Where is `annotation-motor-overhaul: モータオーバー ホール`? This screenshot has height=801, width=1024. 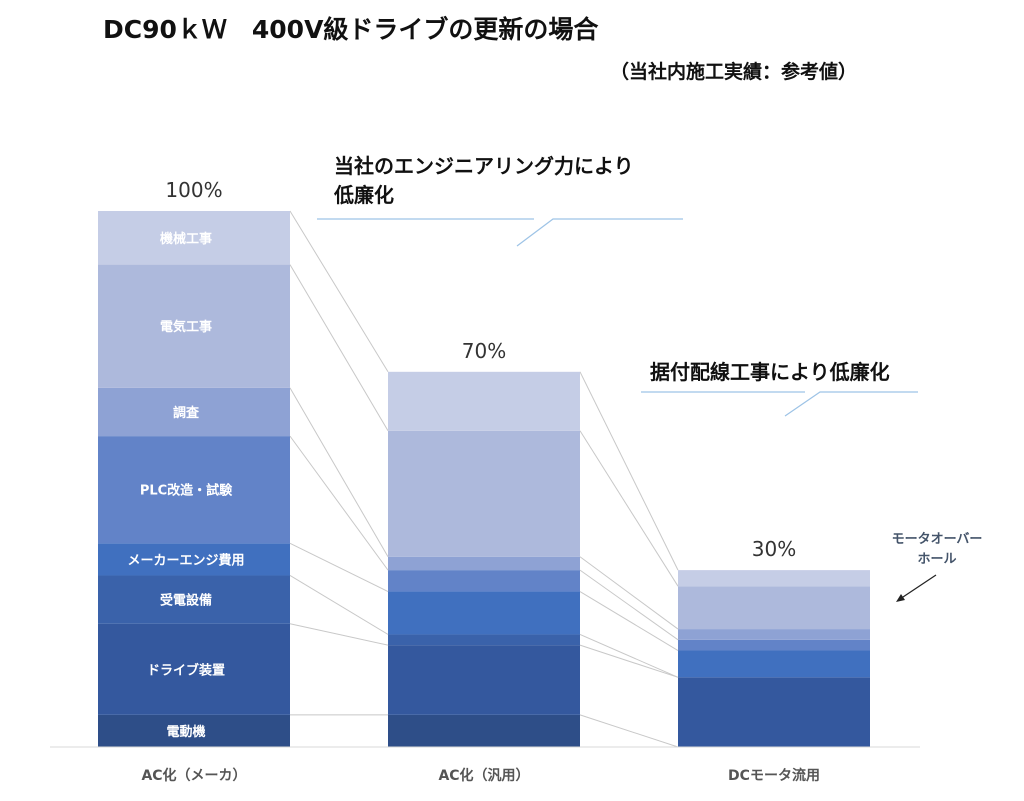 annotation-motor-overhaul: モータオーバー ホール is located at coordinates (937, 567).